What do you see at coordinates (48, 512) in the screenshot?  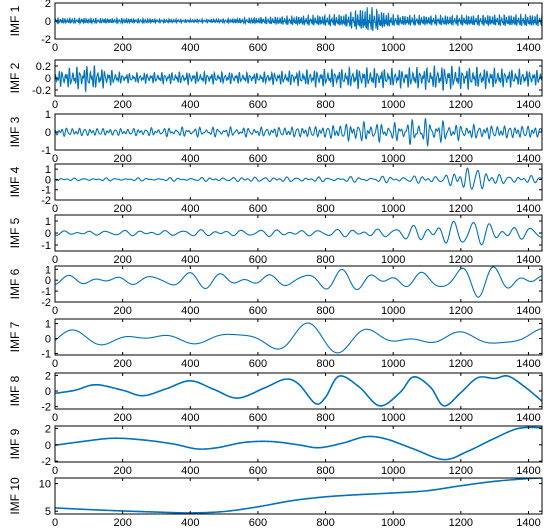 I see `y-tick-label: 5` at bounding box center [48, 512].